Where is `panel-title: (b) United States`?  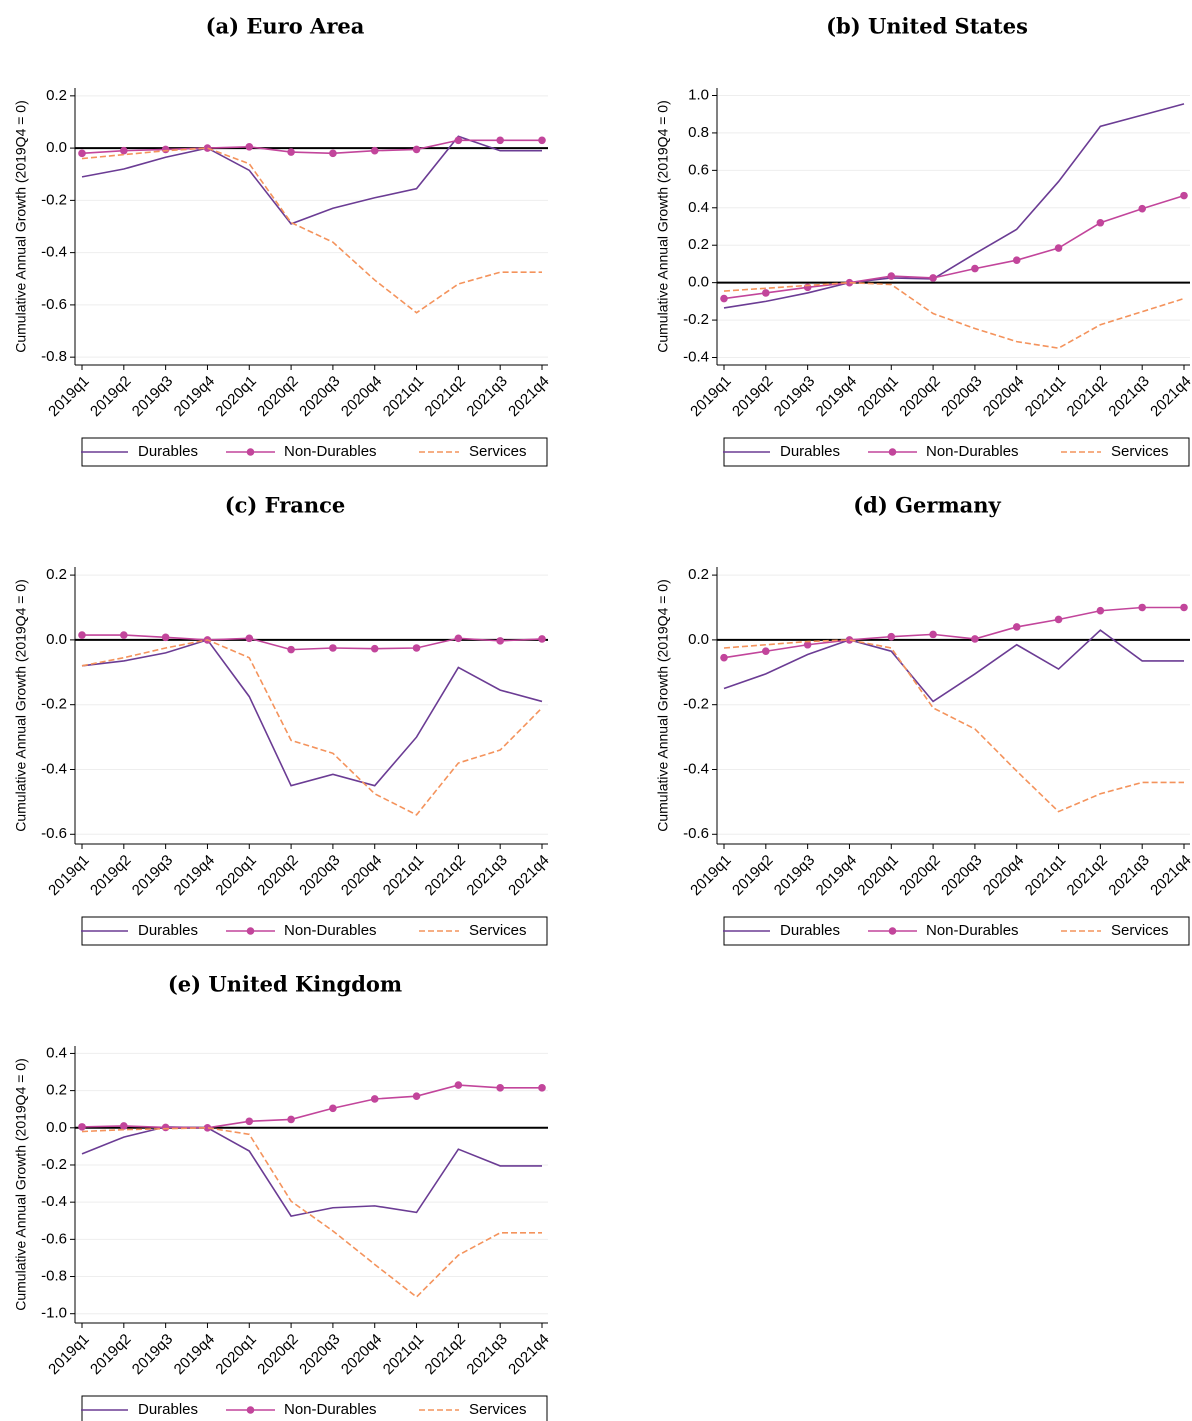 panel-title: (b) United States is located at coordinates (927, 26).